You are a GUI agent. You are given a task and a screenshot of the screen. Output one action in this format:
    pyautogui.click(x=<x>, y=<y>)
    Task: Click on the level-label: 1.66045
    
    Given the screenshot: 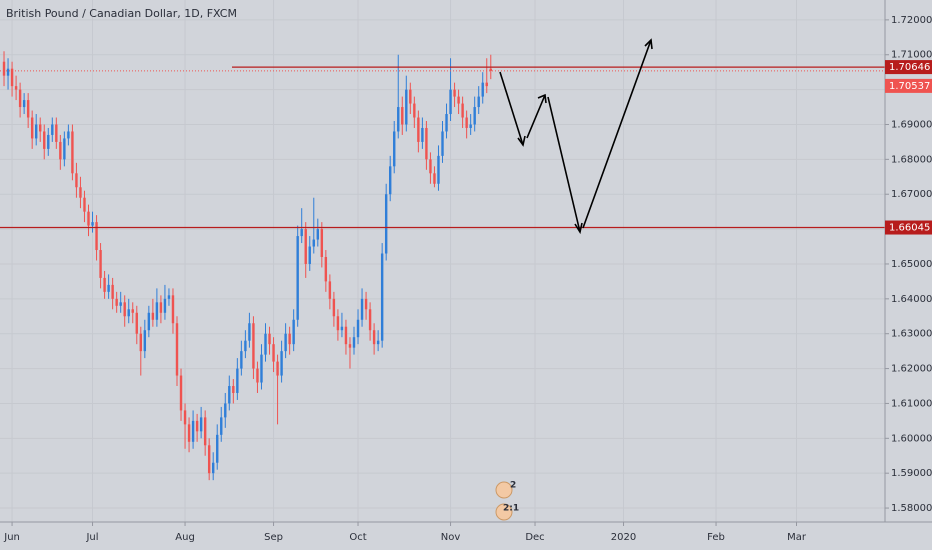 What is the action you would take?
    pyautogui.click(x=909, y=228)
    